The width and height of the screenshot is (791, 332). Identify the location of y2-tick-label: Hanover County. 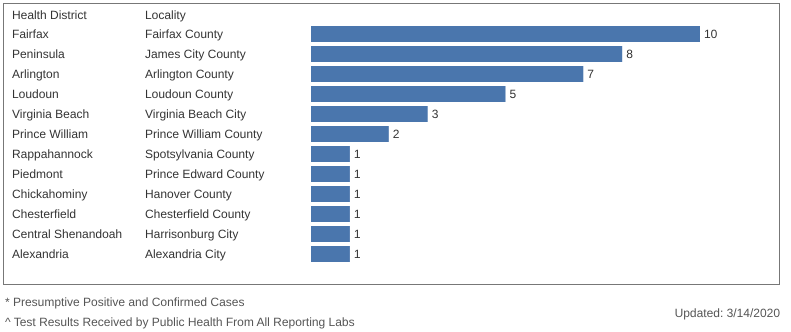
(188, 194).